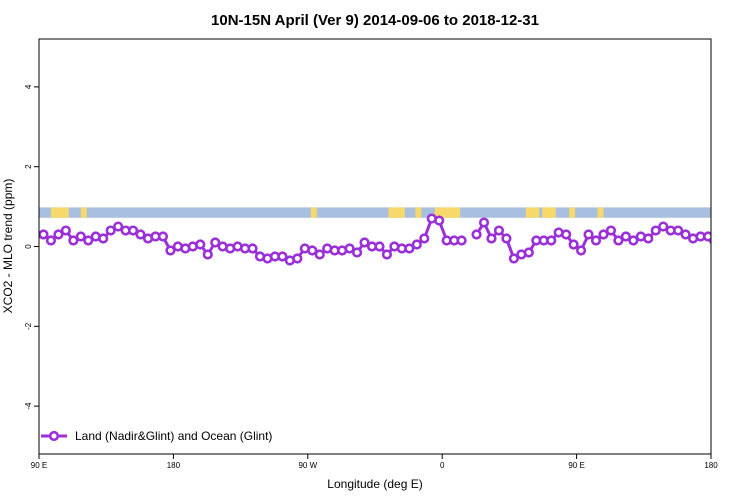 This screenshot has height=500, width=750. Describe the element at coordinates (28, 326) in the screenshot. I see `y-tick-label: -2` at that location.